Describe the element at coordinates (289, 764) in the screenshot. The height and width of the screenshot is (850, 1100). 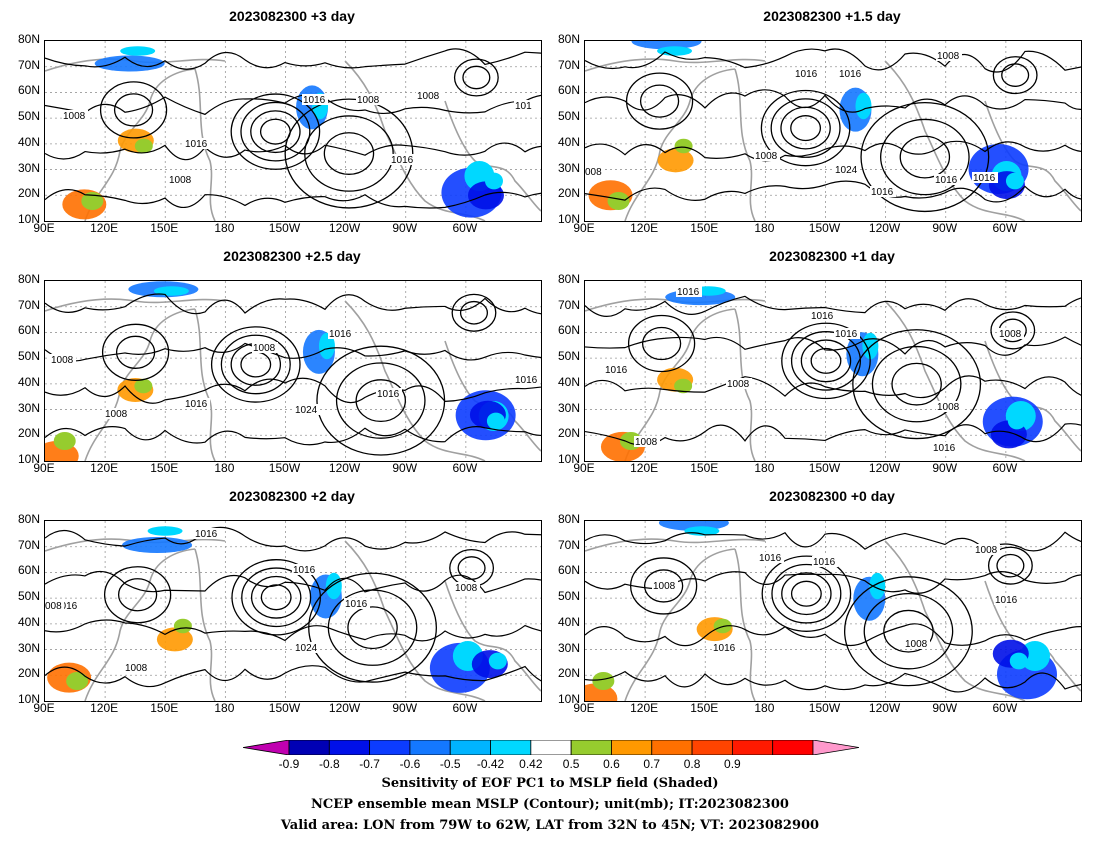
I see `colorbar-label: -0.9` at that location.